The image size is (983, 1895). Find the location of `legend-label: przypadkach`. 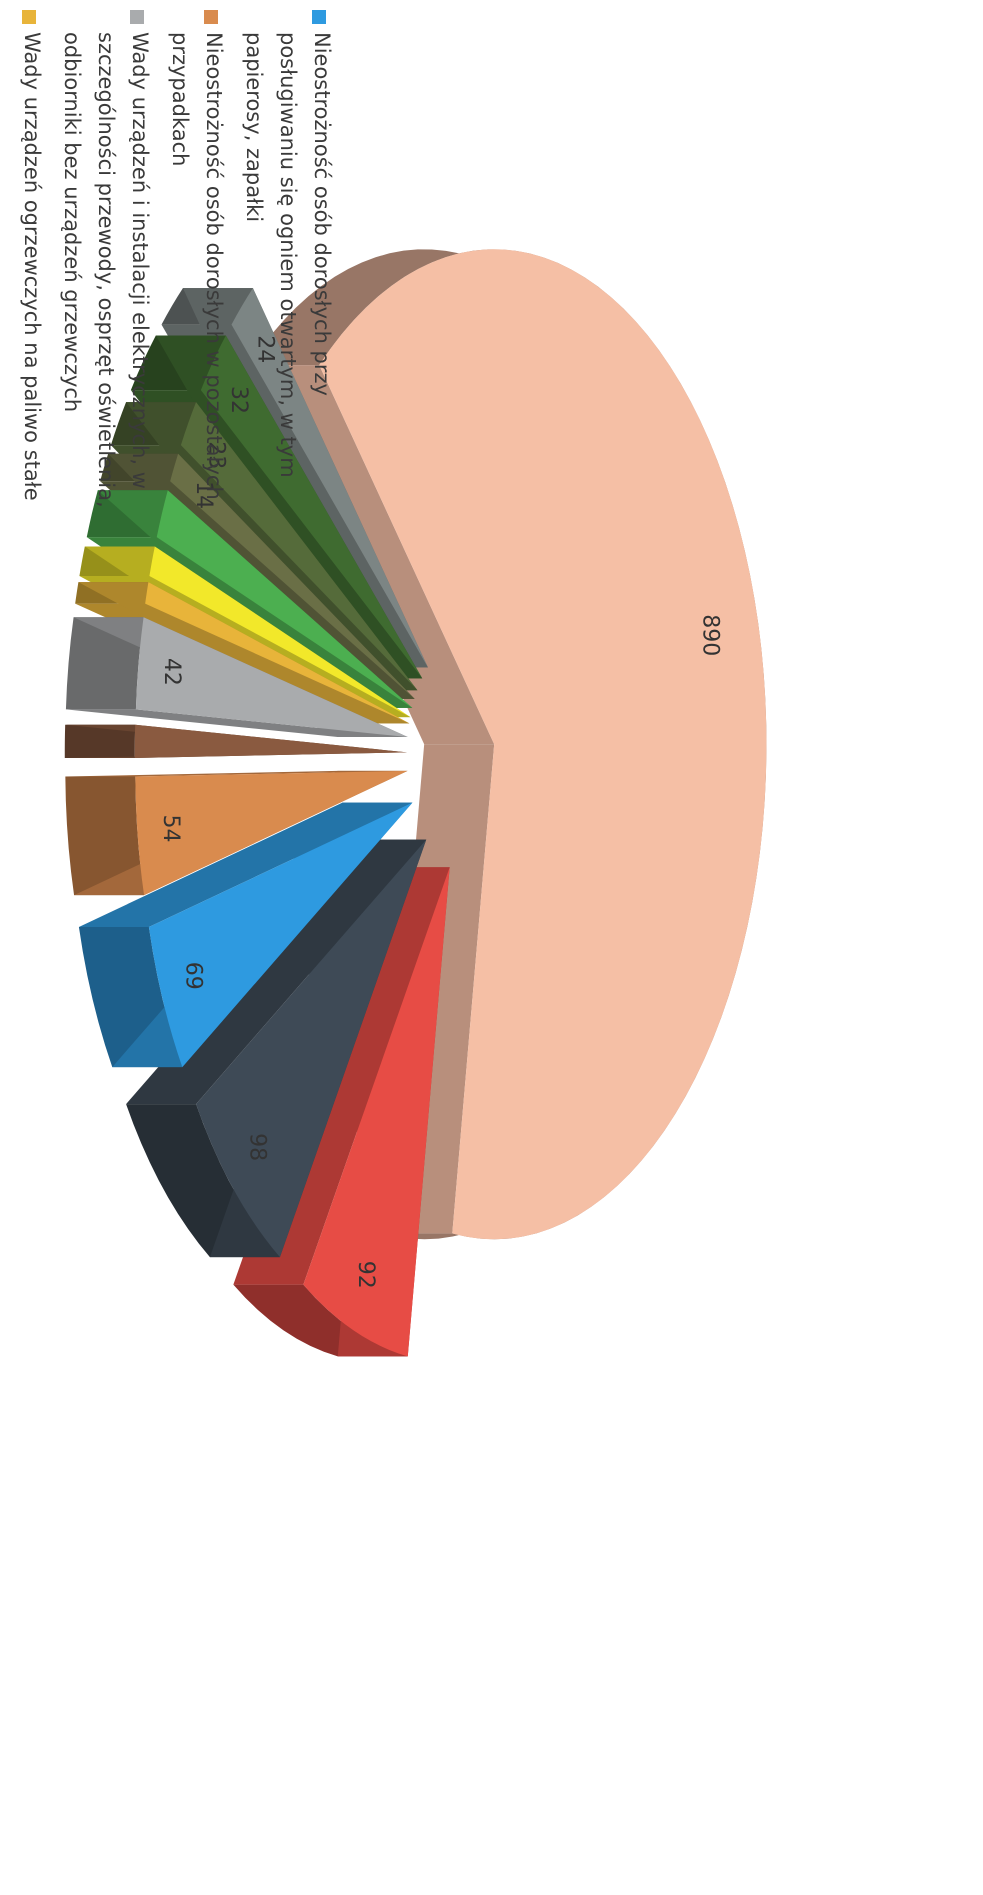

legend-label: przypadkach is located at coordinates (180, 99).